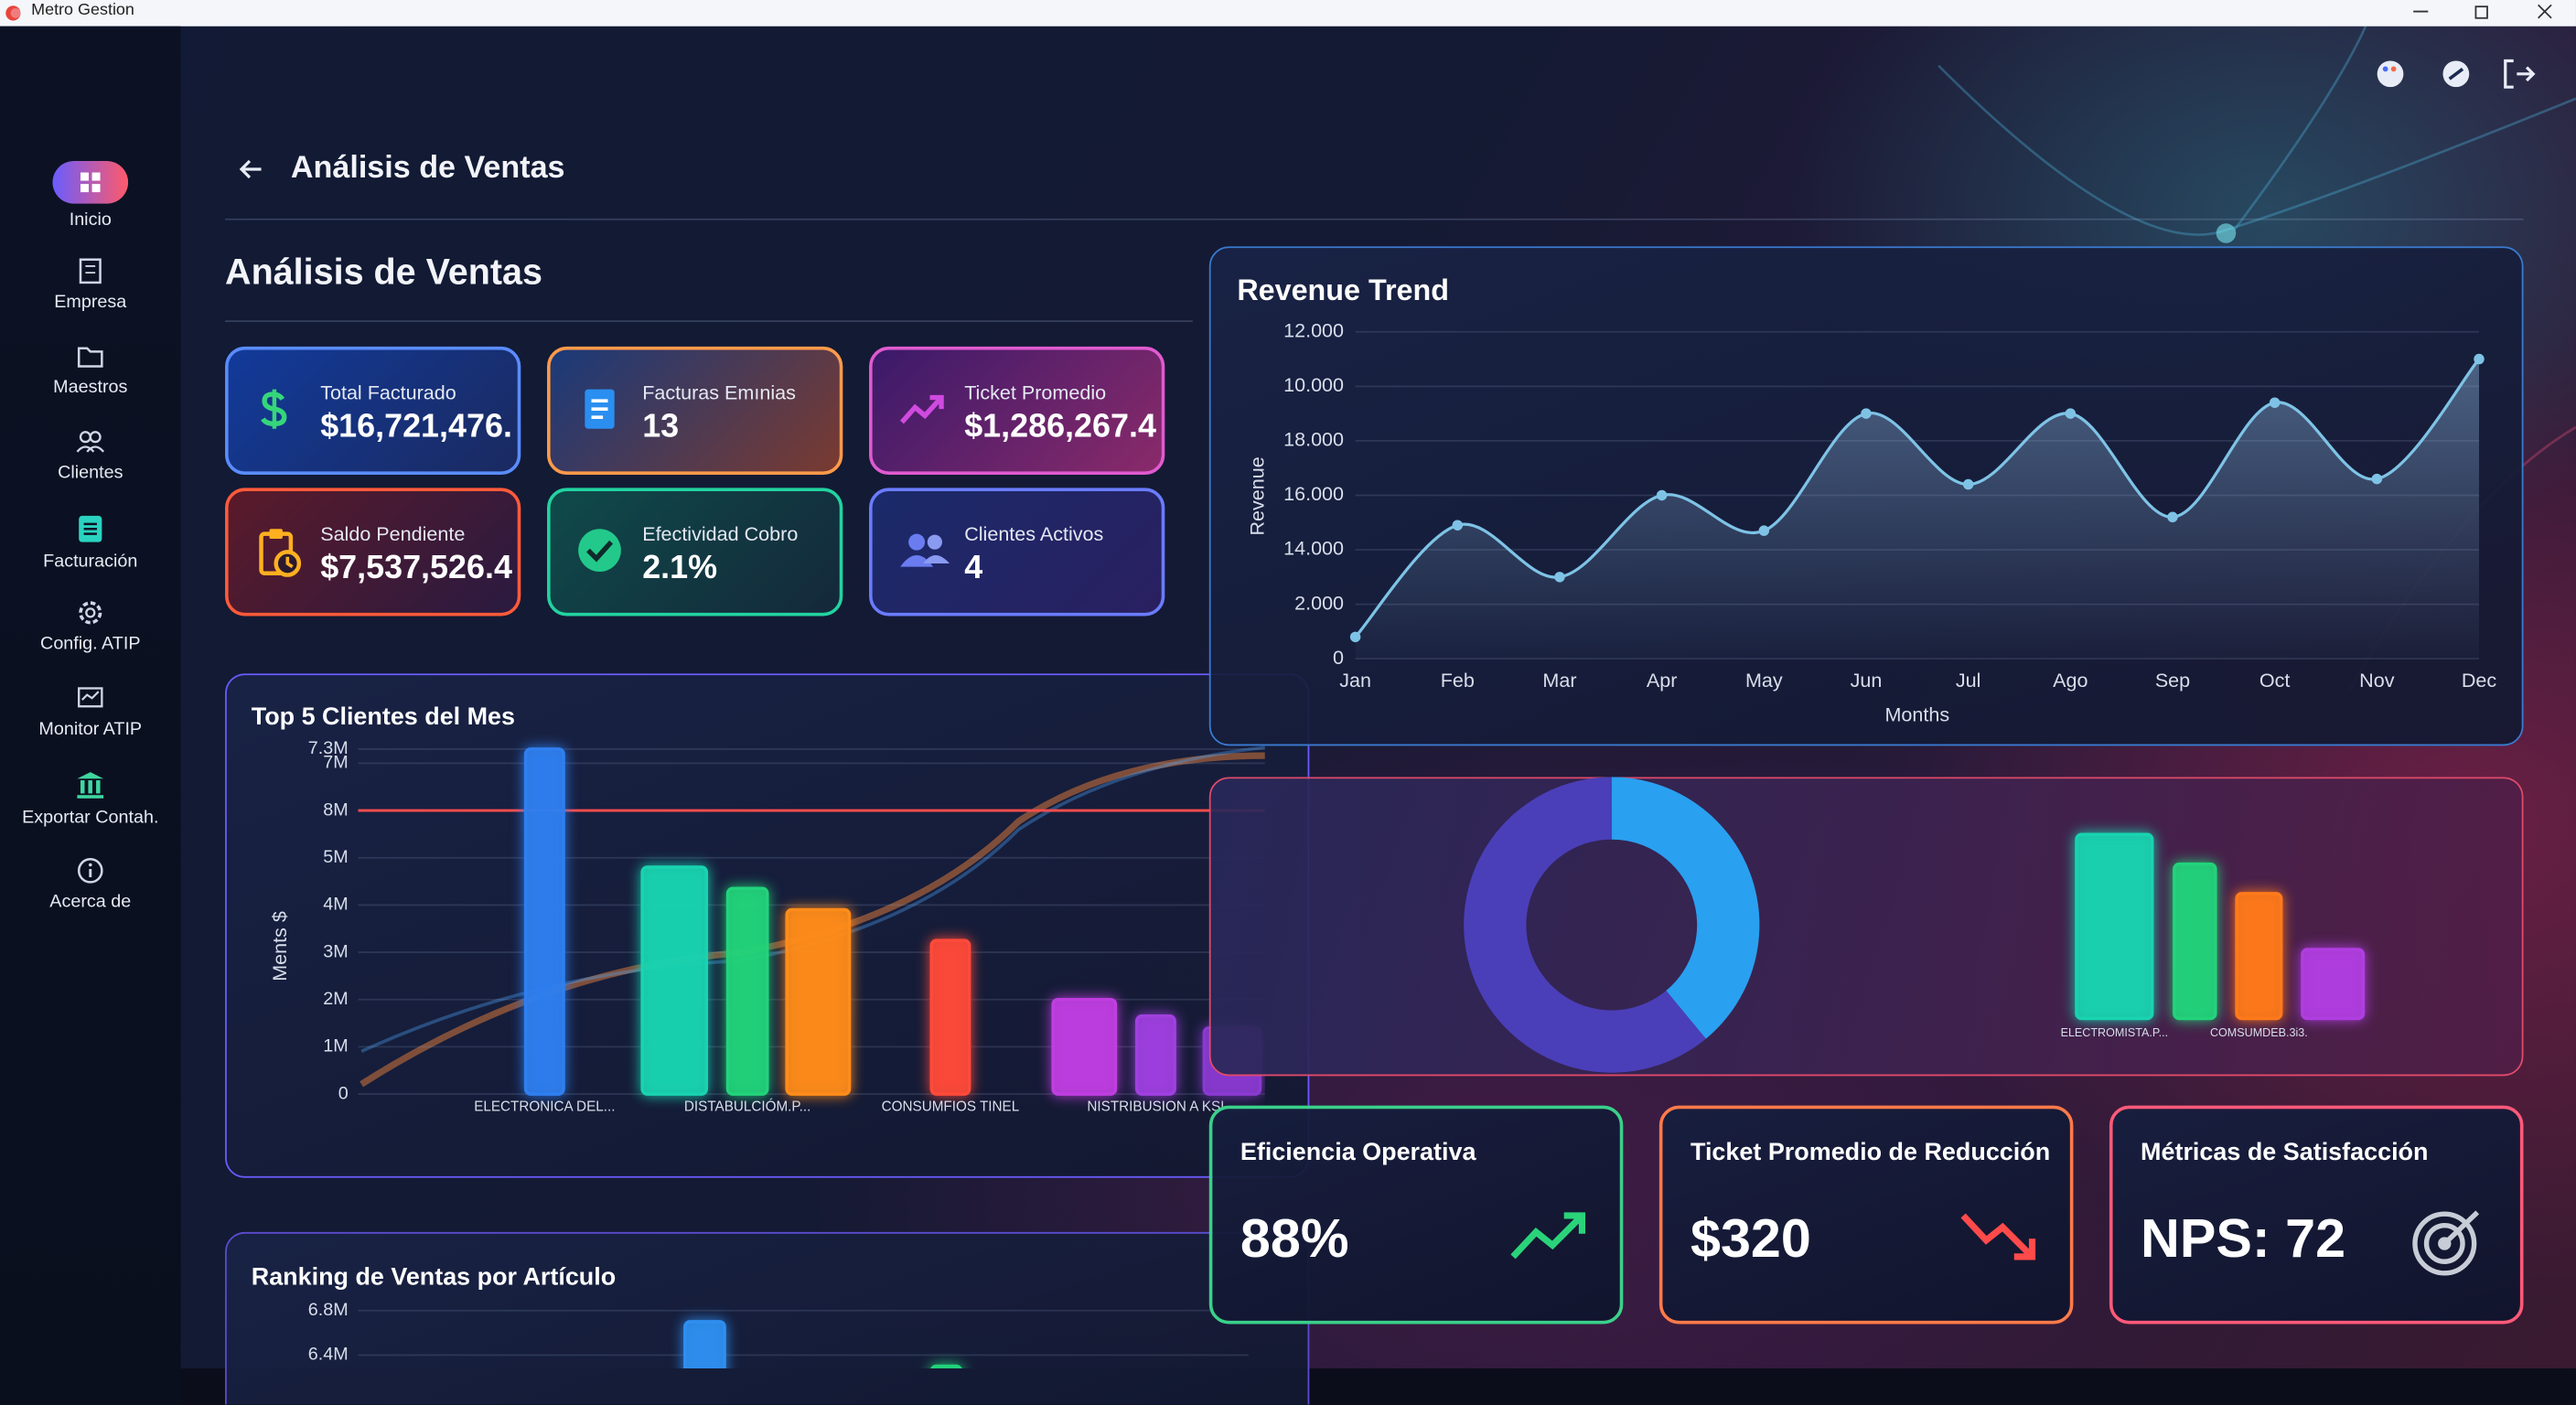 The image size is (2576, 1405). I want to click on nav-item: Empresa, so click(91, 284).